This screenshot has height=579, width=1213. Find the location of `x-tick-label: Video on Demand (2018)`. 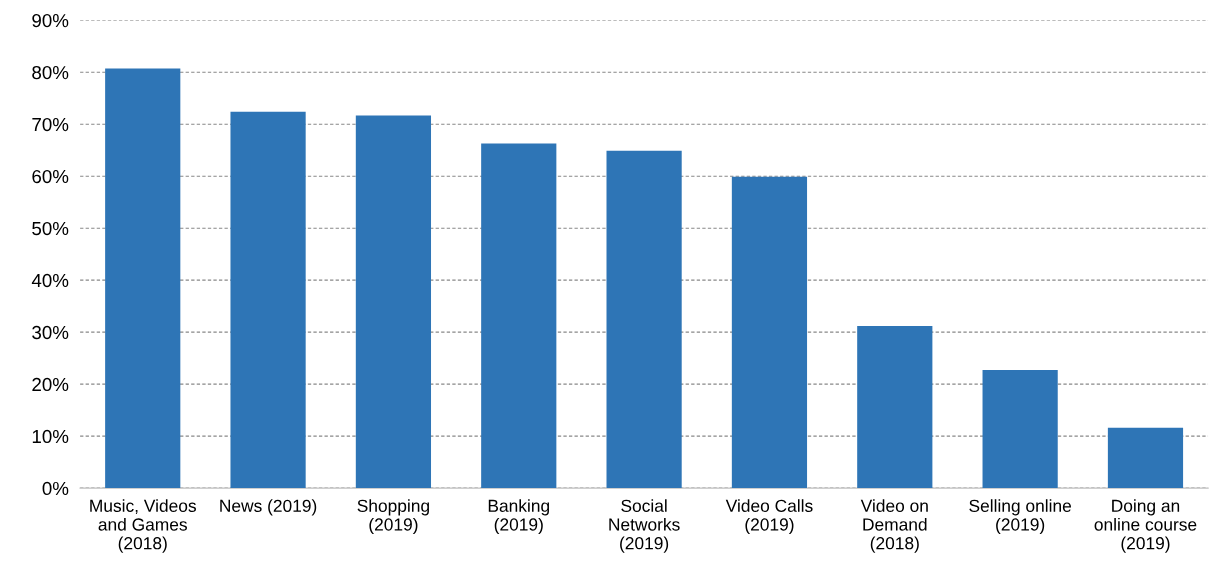

x-tick-label: Video on Demand (2018) is located at coordinates (894, 526).